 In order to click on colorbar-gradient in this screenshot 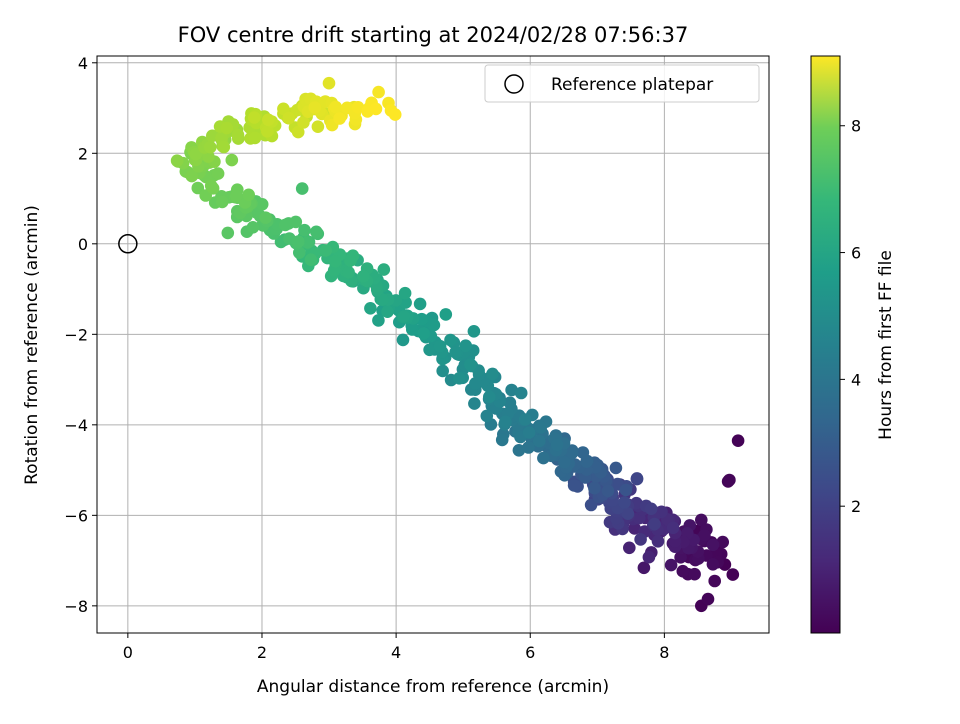, I will do `click(825, 344)`.